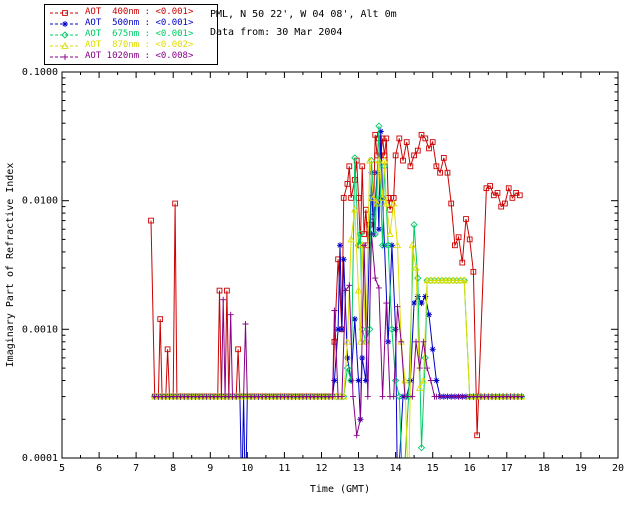 This screenshot has width=640, height=512. What do you see at coordinates (358, 468) in the screenshot?
I see `x-tick-label: 13` at bounding box center [358, 468].